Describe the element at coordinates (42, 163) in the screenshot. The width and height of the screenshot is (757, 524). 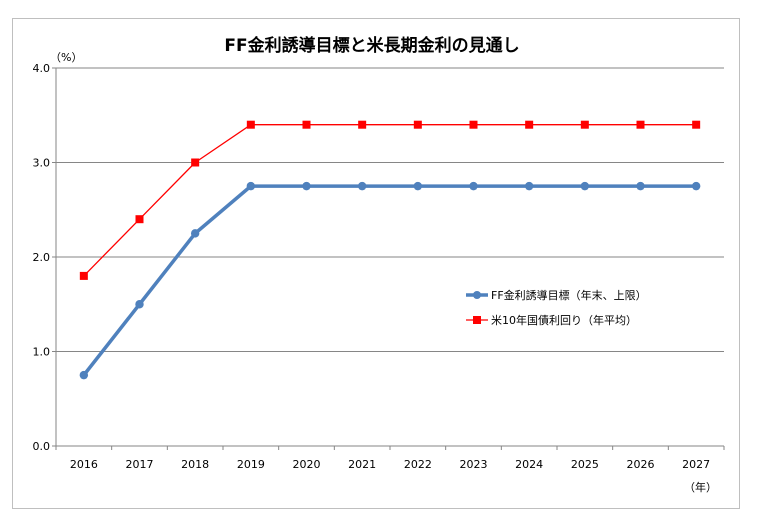
I see `y-tick-label: 3.0` at that location.